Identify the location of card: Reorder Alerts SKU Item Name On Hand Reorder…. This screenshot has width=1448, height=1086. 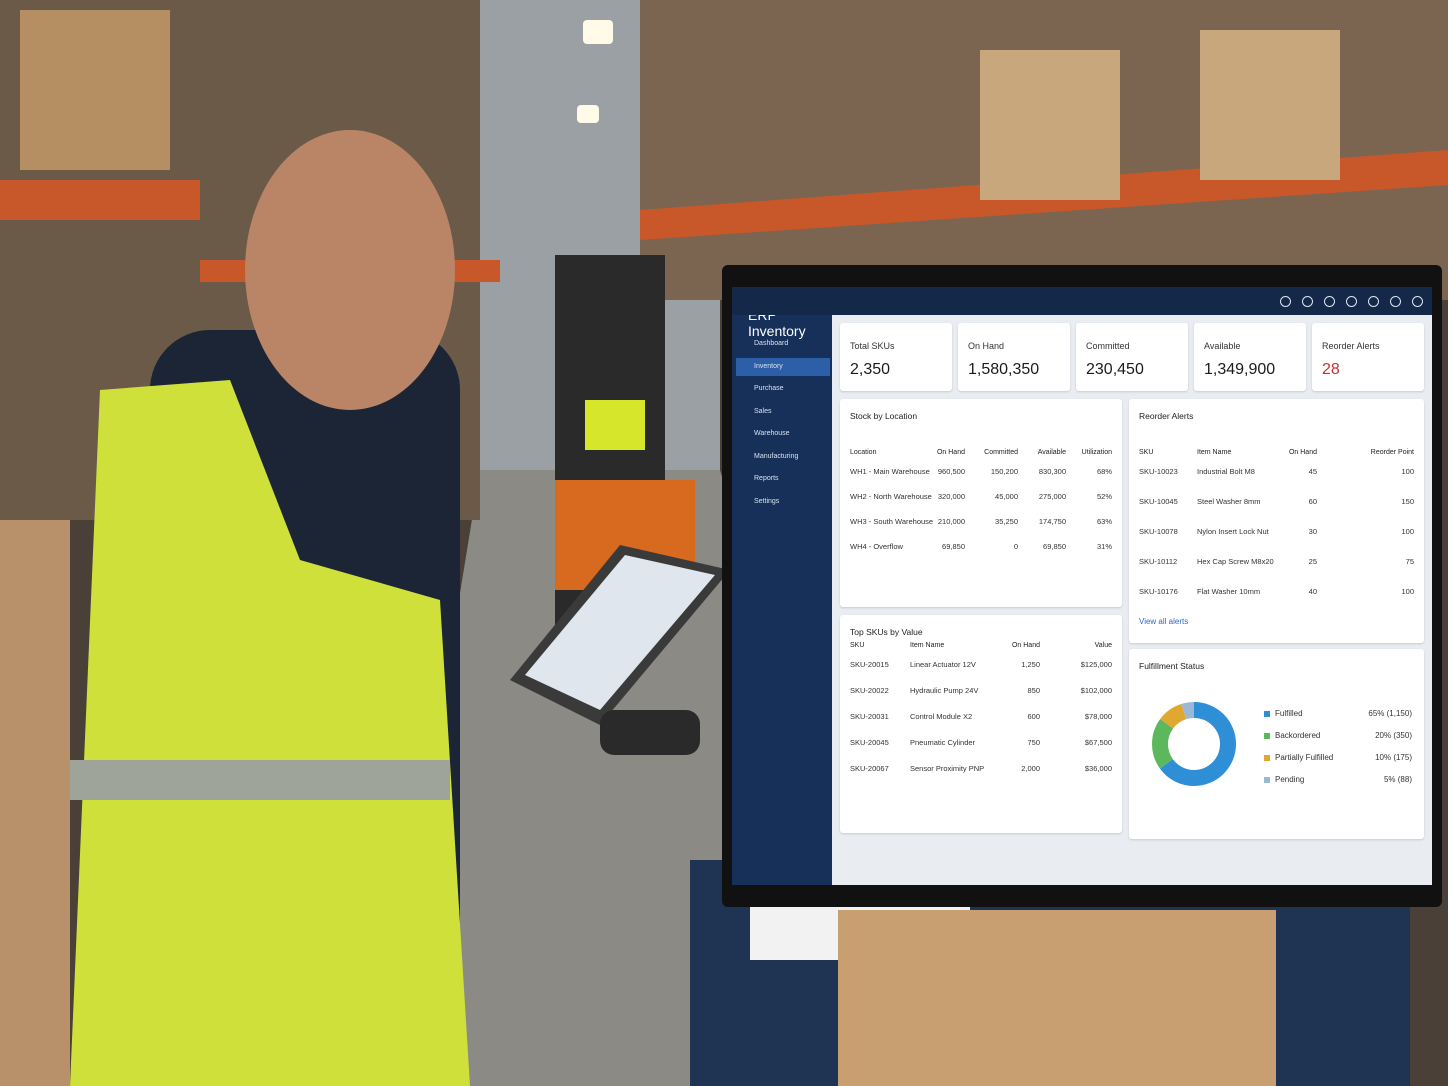
(1276, 521).